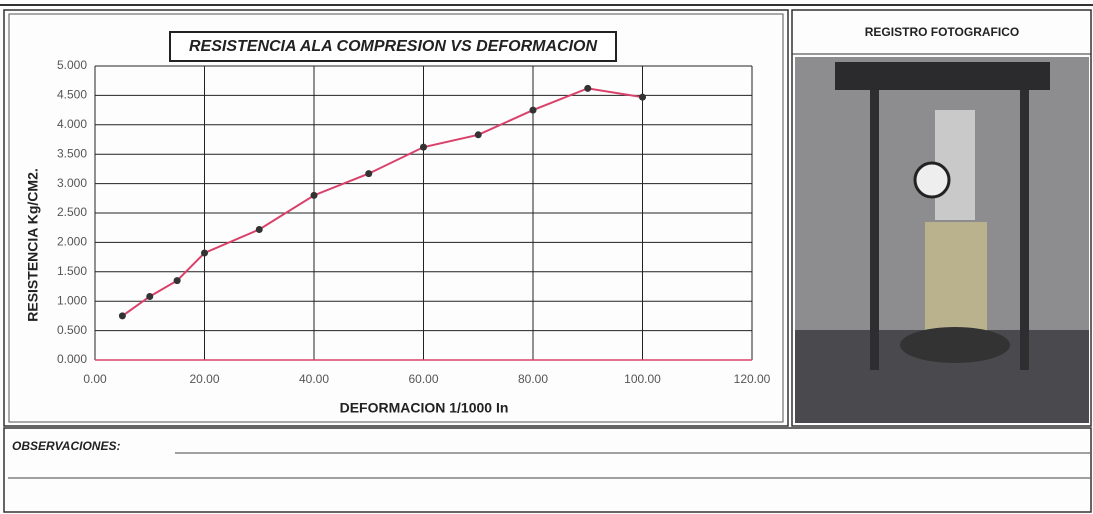  What do you see at coordinates (204, 379) in the screenshot?
I see `x-tick-label: 20.00` at bounding box center [204, 379].